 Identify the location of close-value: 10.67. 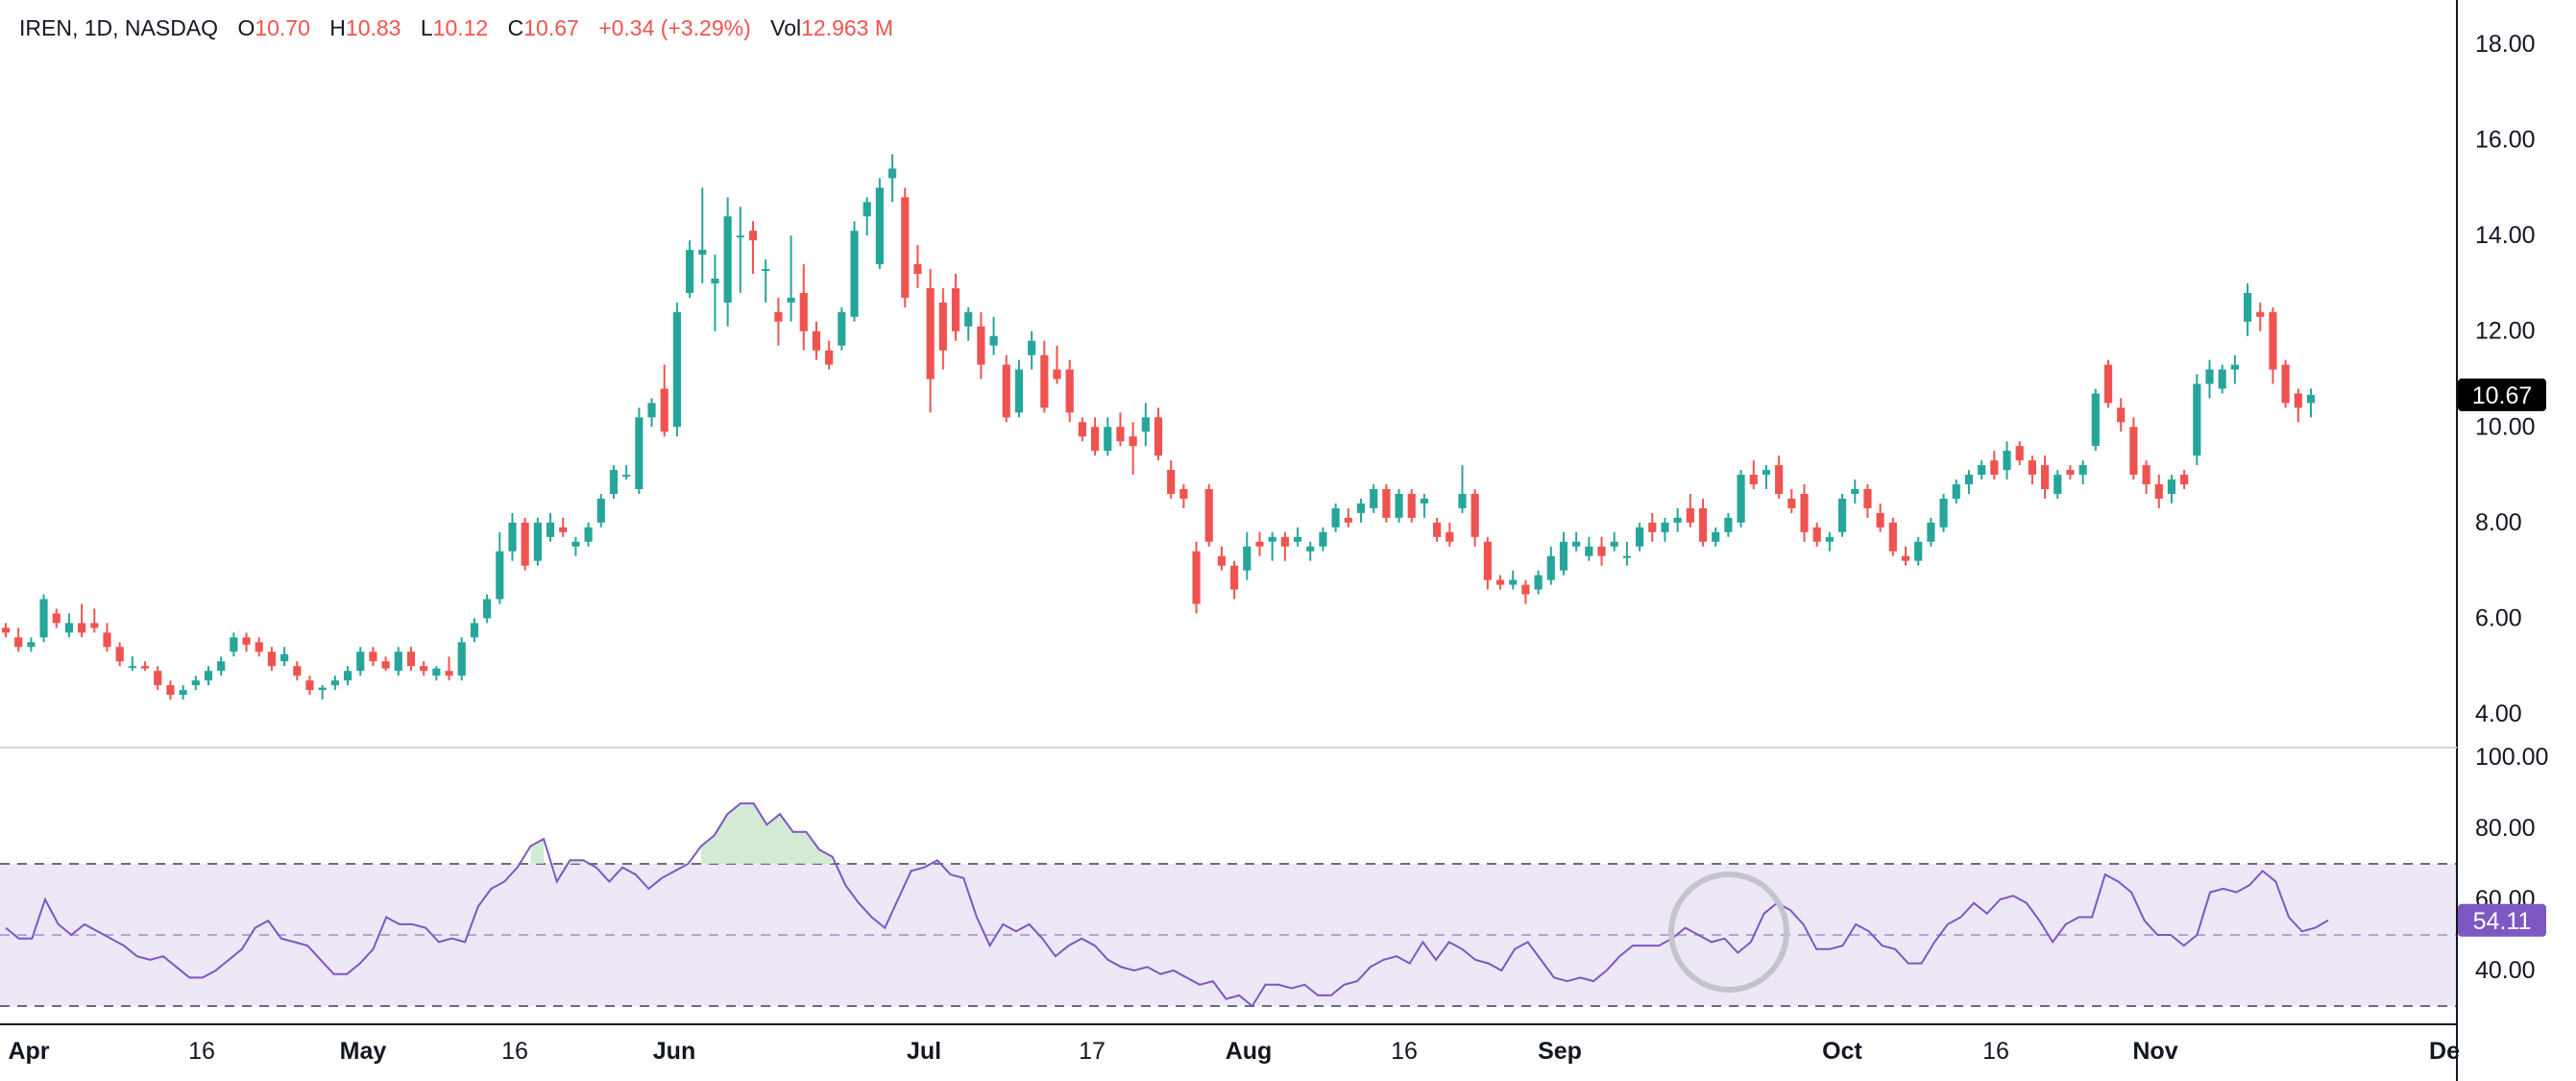
(551, 27).